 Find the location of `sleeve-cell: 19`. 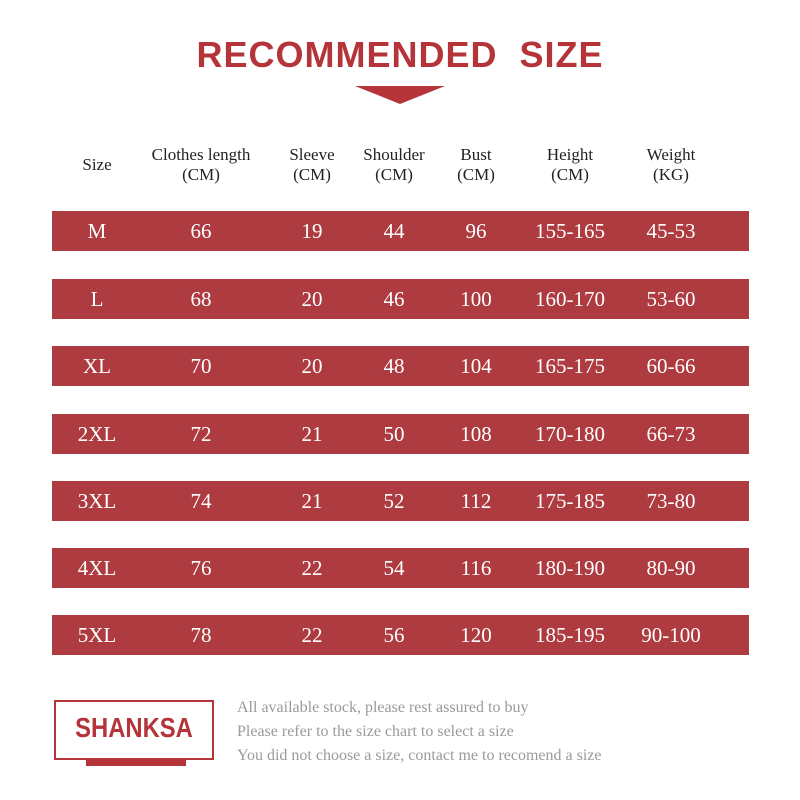

sleeve-cell: 19 is located at coordinates (312, 231).